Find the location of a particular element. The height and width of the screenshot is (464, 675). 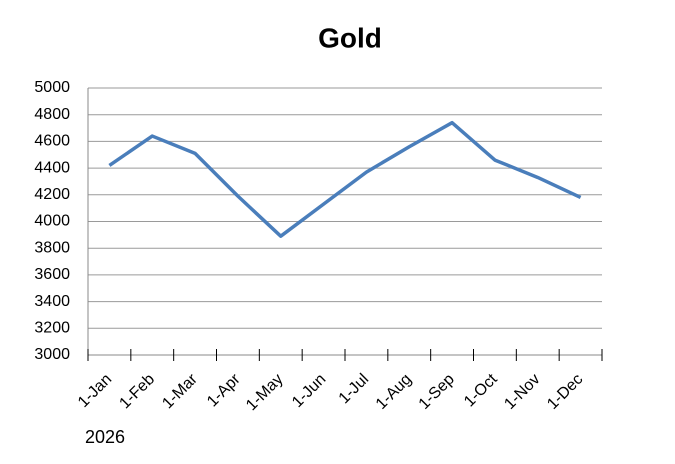

y-tick-label: 4400 is located at coordinates (52, 167).